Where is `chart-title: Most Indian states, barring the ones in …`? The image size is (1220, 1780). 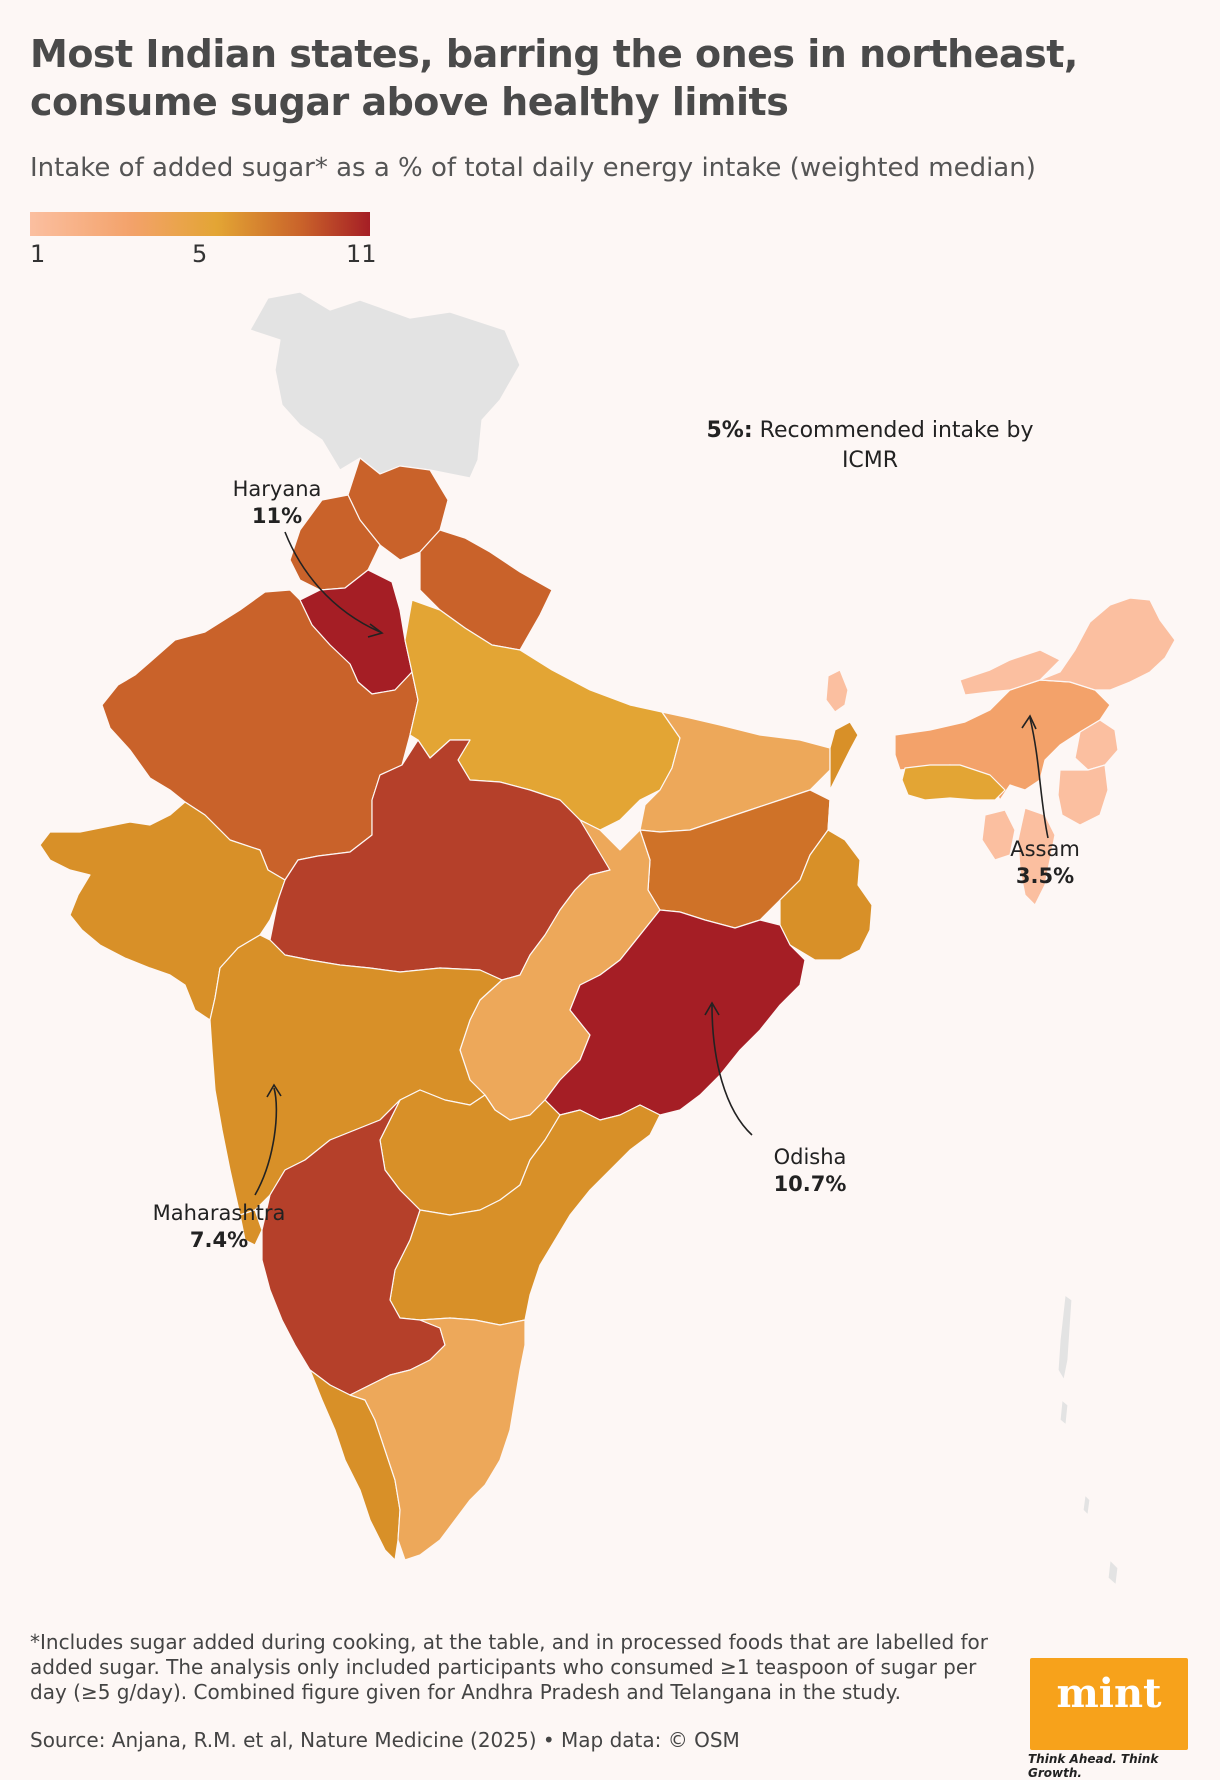
chart-title: Most Indian states, barring the ones in … is located at coordinates (554, 78).